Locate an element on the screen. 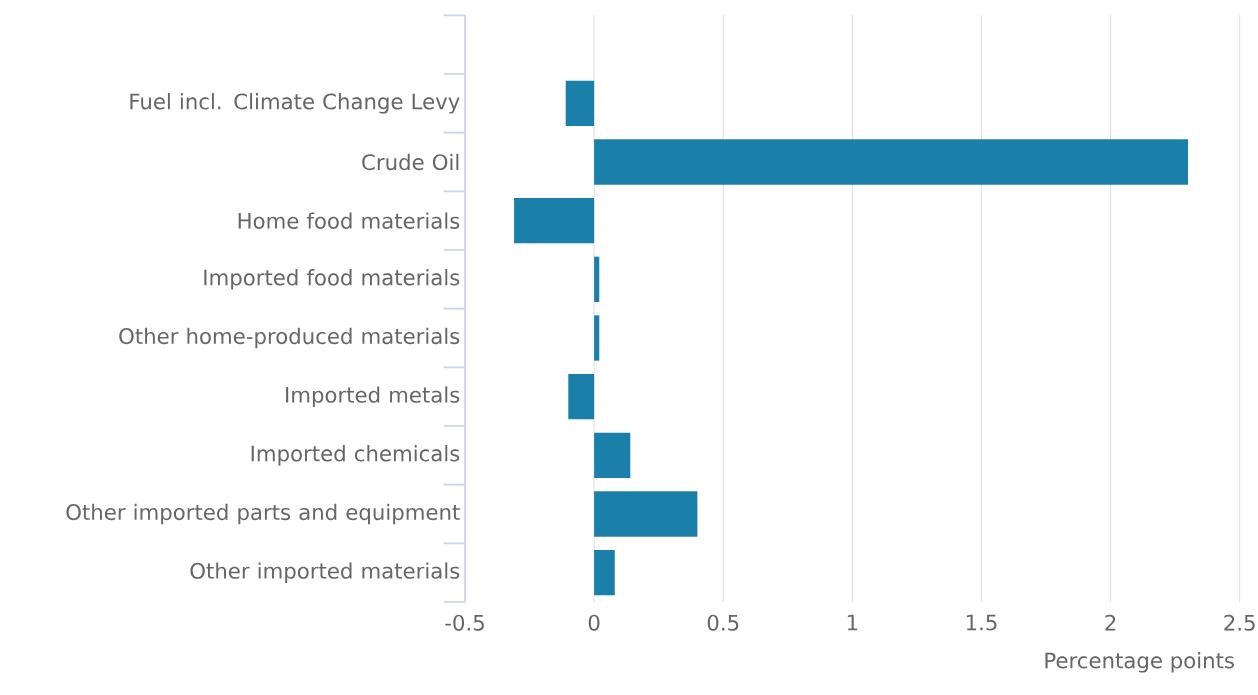  y-tick-label: Other imported materials is located at coordinates (325, 572).